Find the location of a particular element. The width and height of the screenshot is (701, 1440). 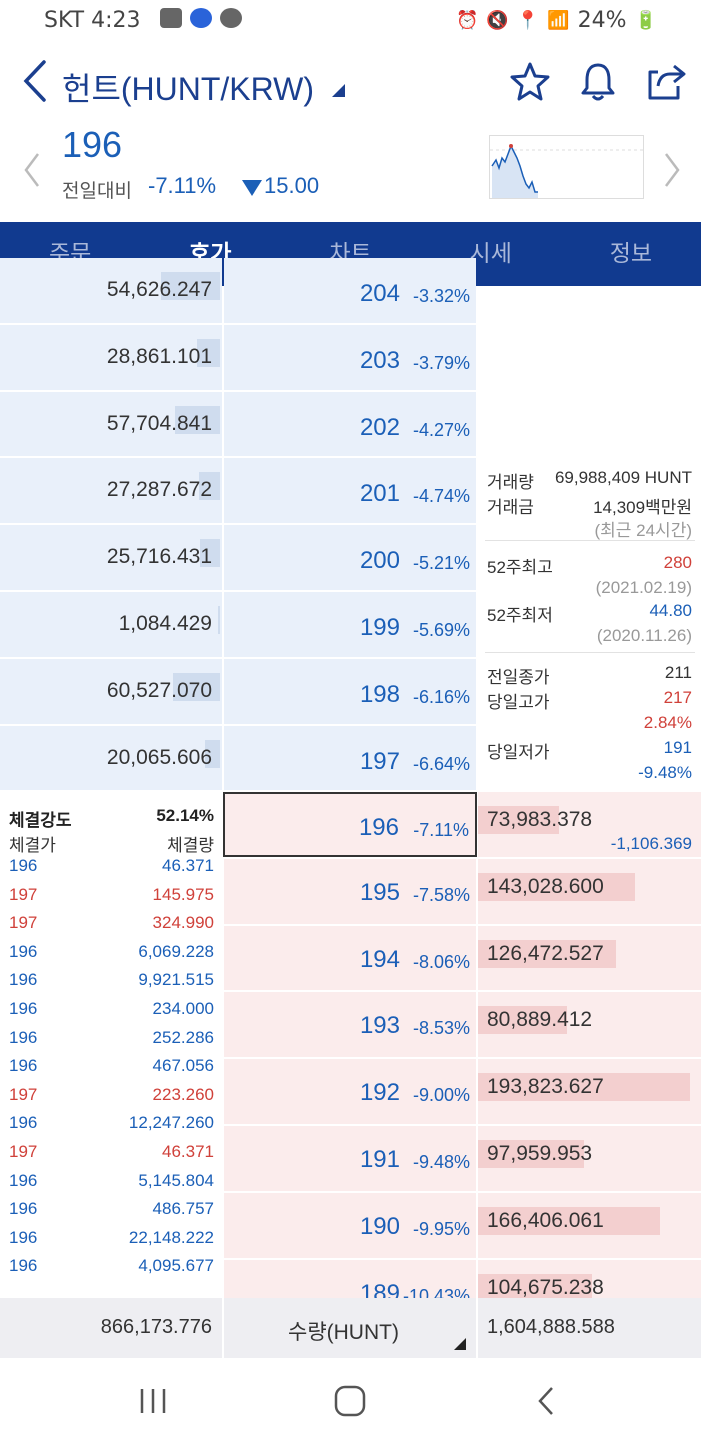

back-icon is located at coordinates (34, 81).